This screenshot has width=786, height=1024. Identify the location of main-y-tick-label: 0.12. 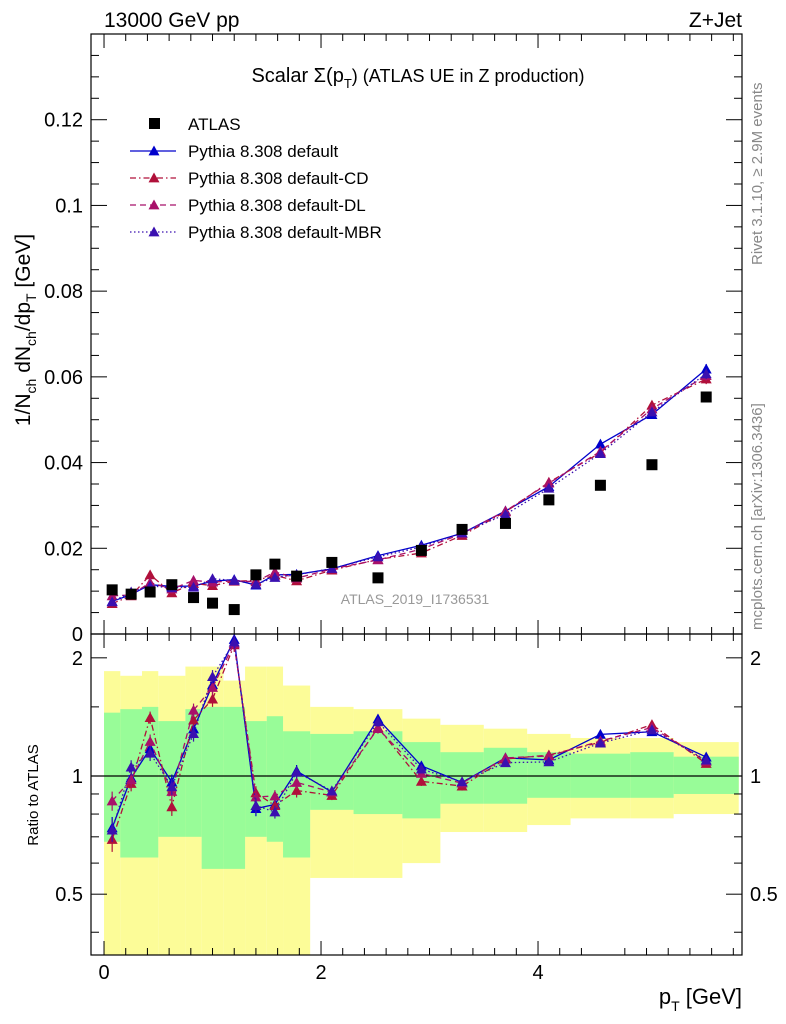
(63, 121).